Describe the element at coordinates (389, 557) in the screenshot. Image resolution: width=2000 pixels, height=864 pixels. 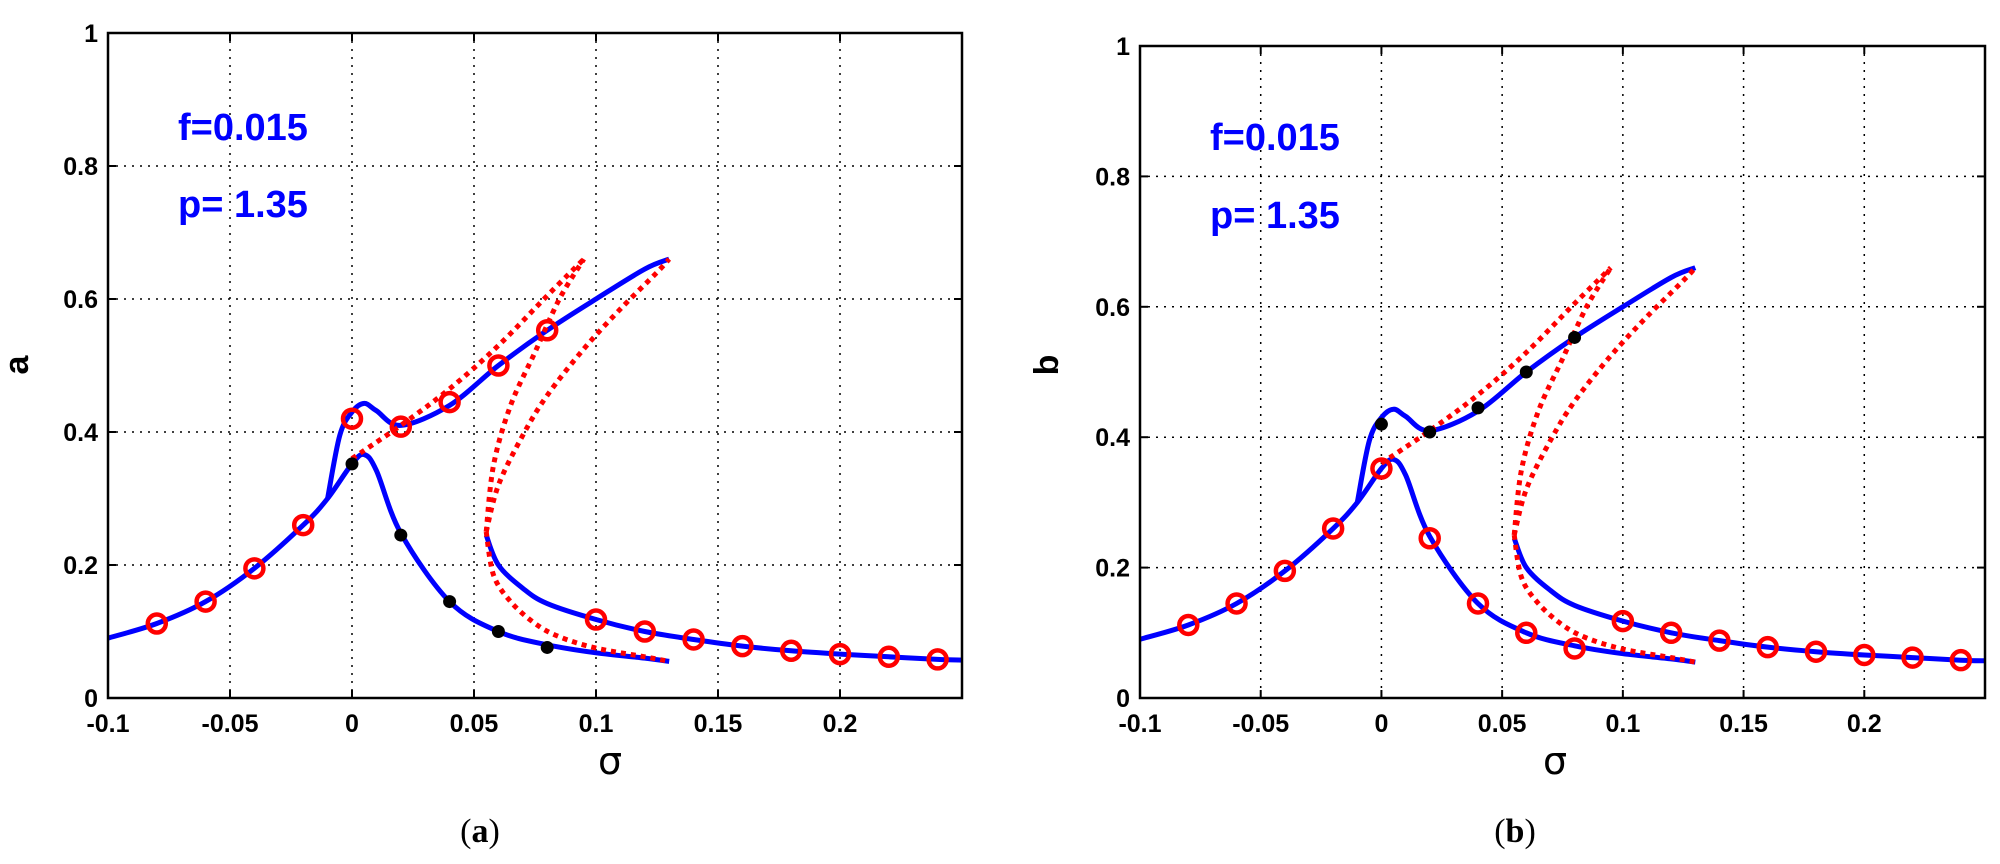
I see `panel-a-stable-lower-branch-line` at that location.